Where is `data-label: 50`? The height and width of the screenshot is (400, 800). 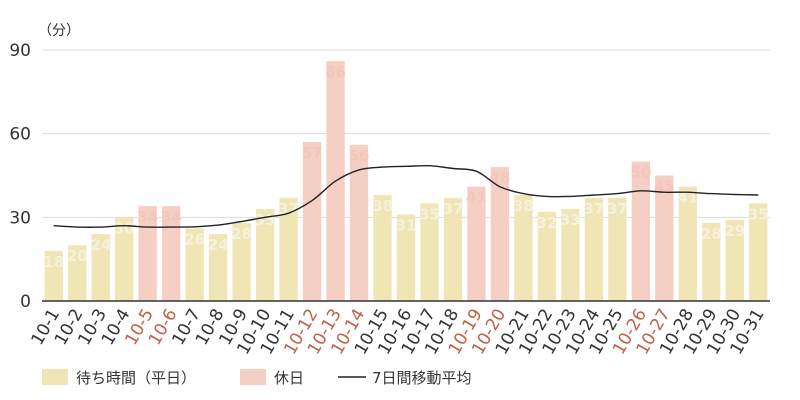 data-label: 50 is located at coordinates (640, 173).